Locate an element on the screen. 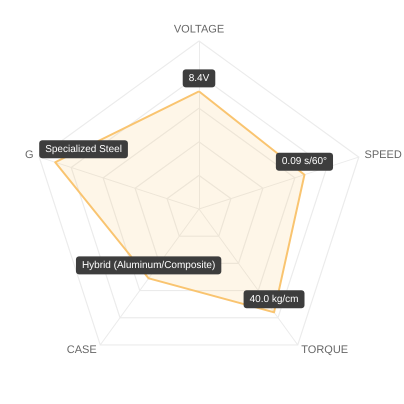 The width and height of the screenshot is (404, 404). text: 40.0 kg/cm is located at coordinates (274, 299).